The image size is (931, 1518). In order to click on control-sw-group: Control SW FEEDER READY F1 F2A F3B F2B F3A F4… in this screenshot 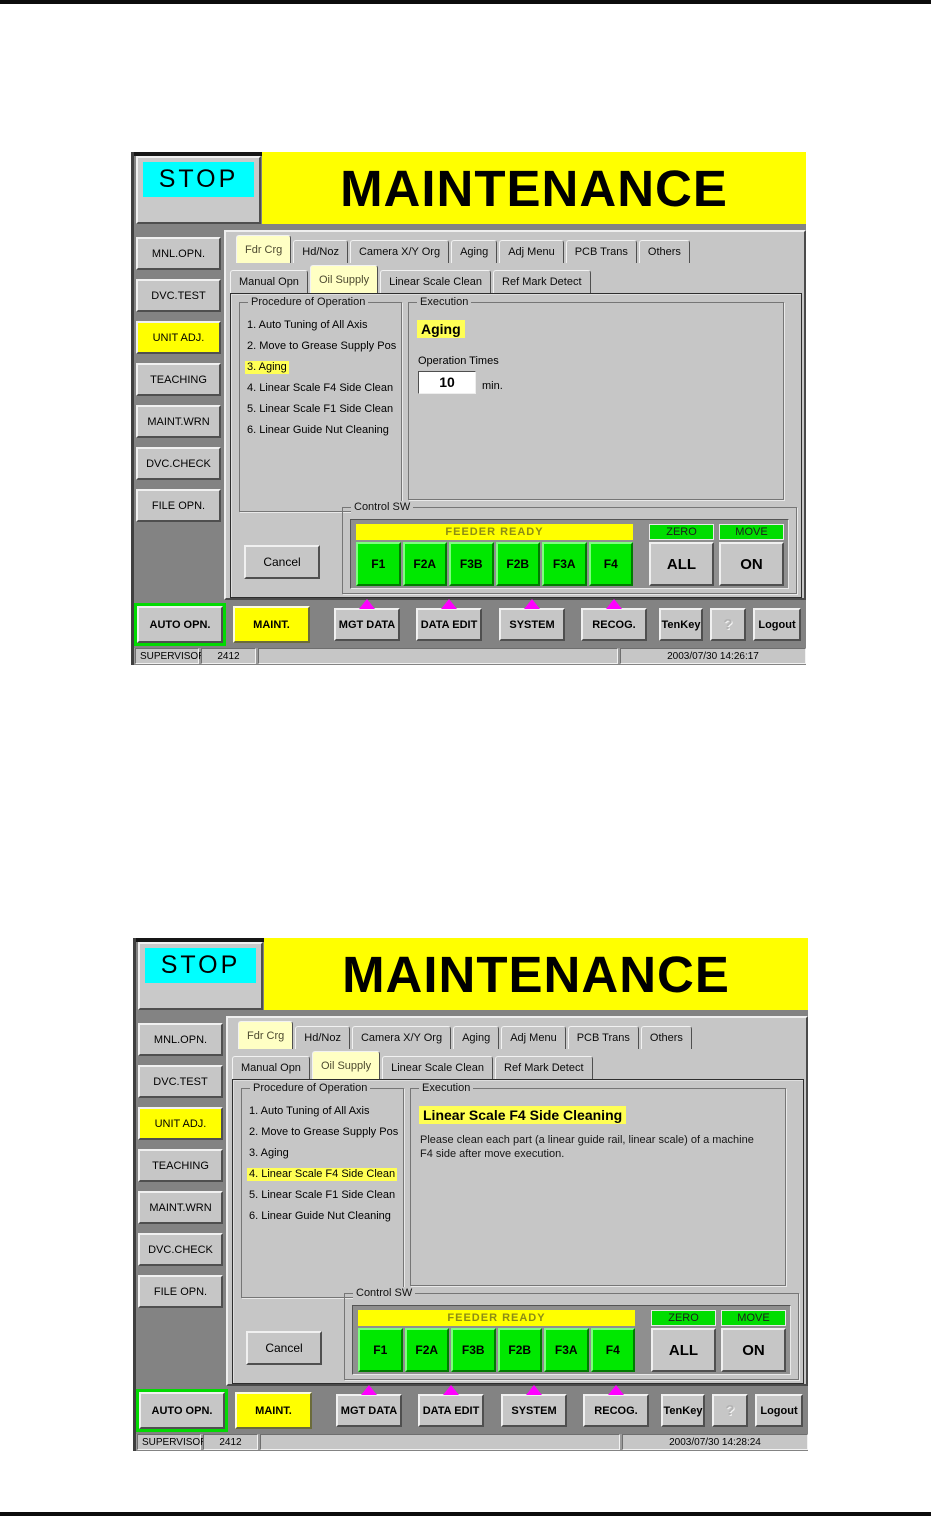, I will do `click(571, 1333)`.